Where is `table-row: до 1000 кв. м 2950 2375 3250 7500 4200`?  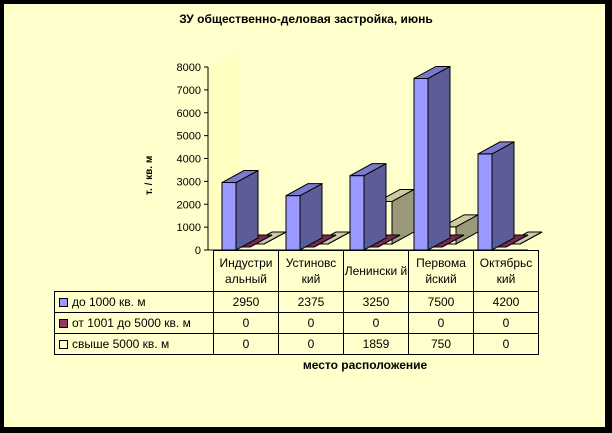 table-row: до 1000 кв. м 2950 2375 3250 7500 4200 is located at coordinates (296, 302).